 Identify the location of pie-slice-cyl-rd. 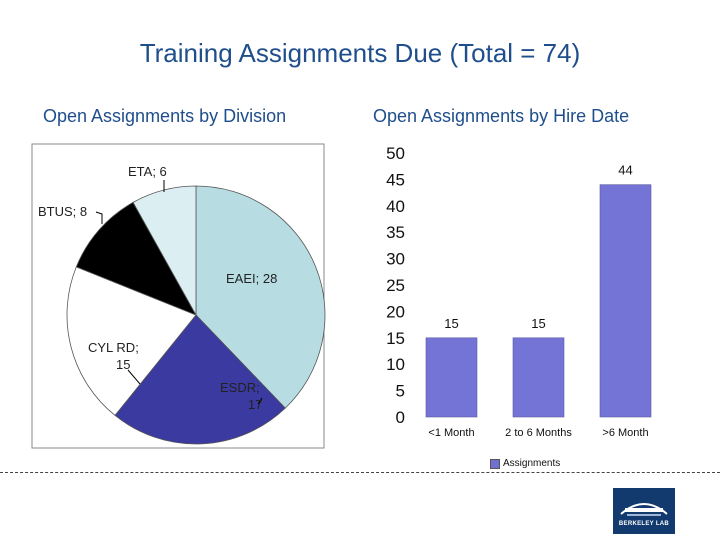
(131, 341).